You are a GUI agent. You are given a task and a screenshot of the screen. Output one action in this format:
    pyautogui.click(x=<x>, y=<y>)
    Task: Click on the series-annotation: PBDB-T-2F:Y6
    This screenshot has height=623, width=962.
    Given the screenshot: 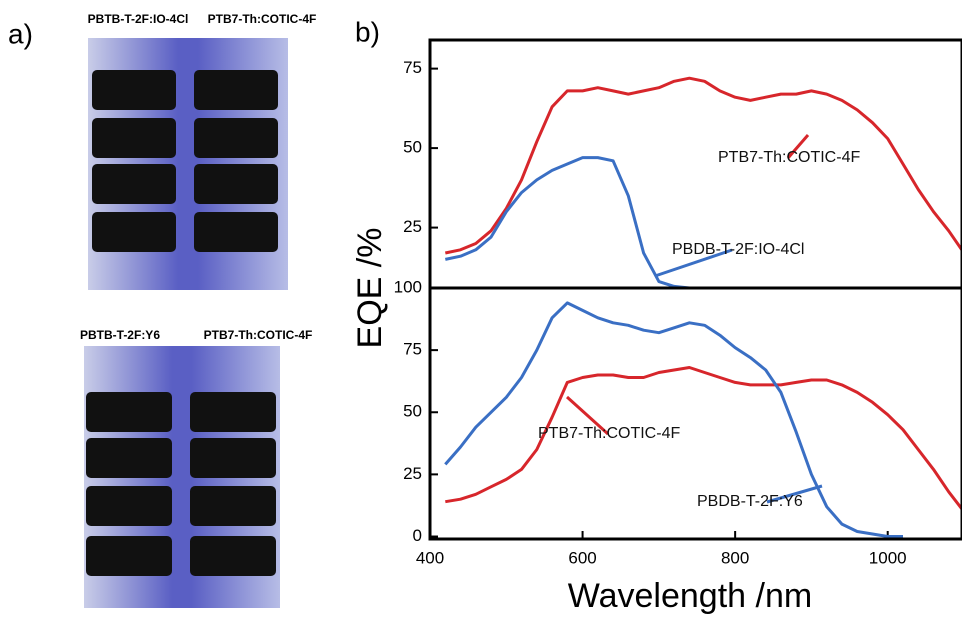 What is the action you would take?
    pyautogui.click(x=750, y=501)
    